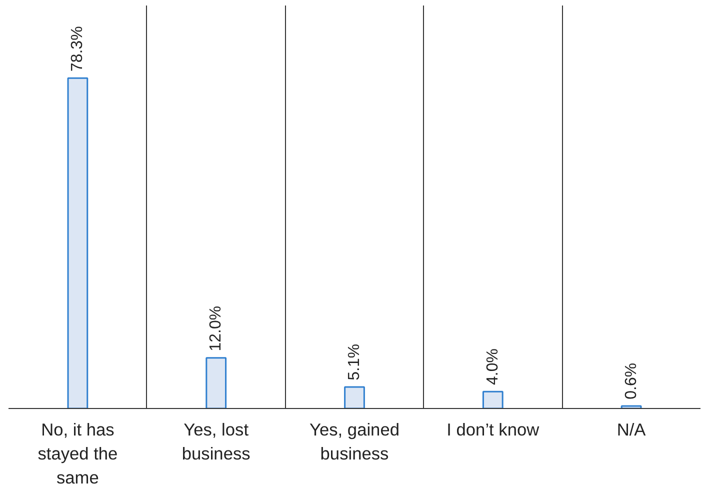 The height and width of the screenshot is (490, 708). I want to click on data-label: 12.0%, so click(216, 329).